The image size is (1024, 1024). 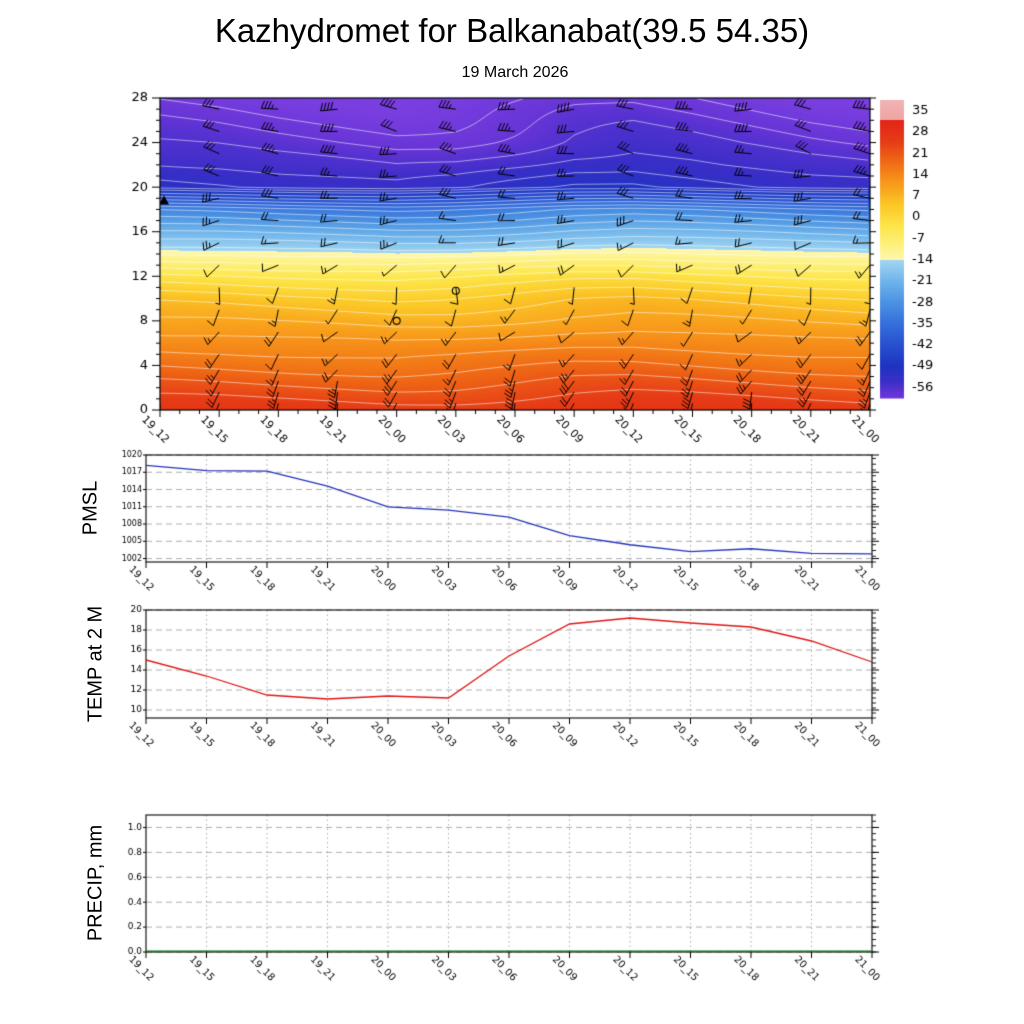 I want to click on precip-panel, so click(x=509, y=883).